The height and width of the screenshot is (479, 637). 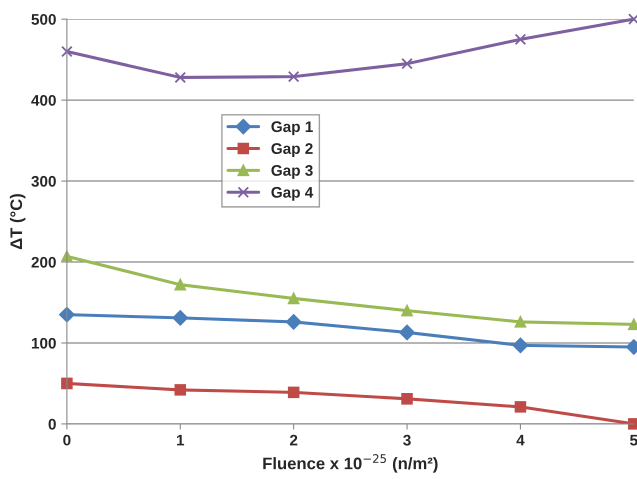 What do you see at coordinates (292, 193) in the screenshot?
I see `legend-label: Gap 4` at bounding box center [292, 193].